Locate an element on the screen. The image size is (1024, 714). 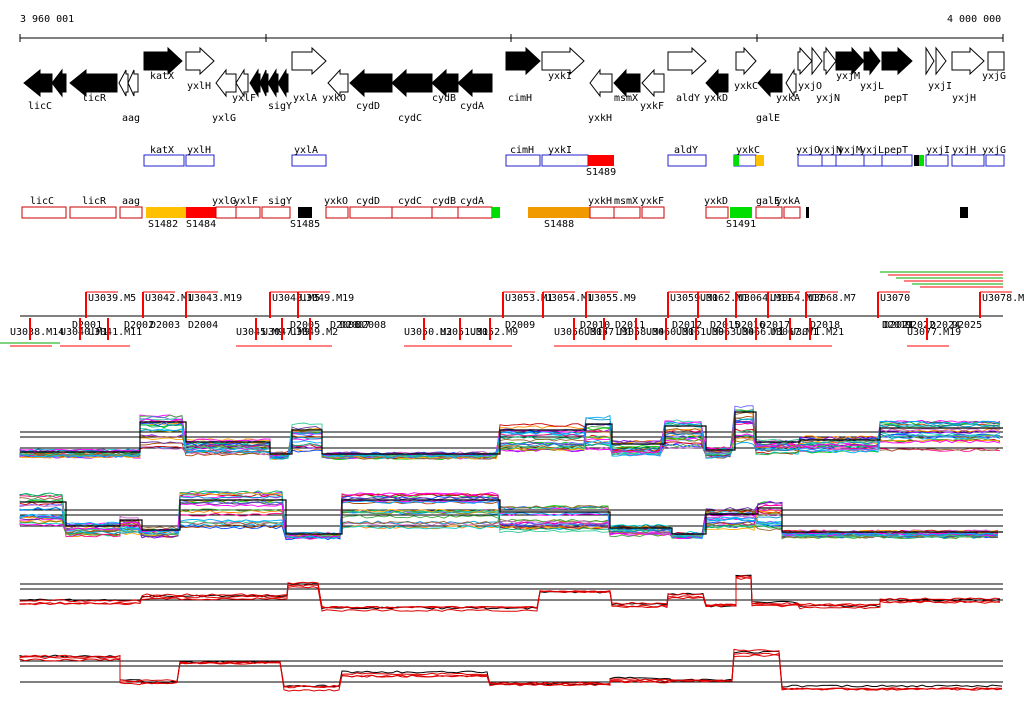
d-label: D2002 is located at coordinates (139, 325).